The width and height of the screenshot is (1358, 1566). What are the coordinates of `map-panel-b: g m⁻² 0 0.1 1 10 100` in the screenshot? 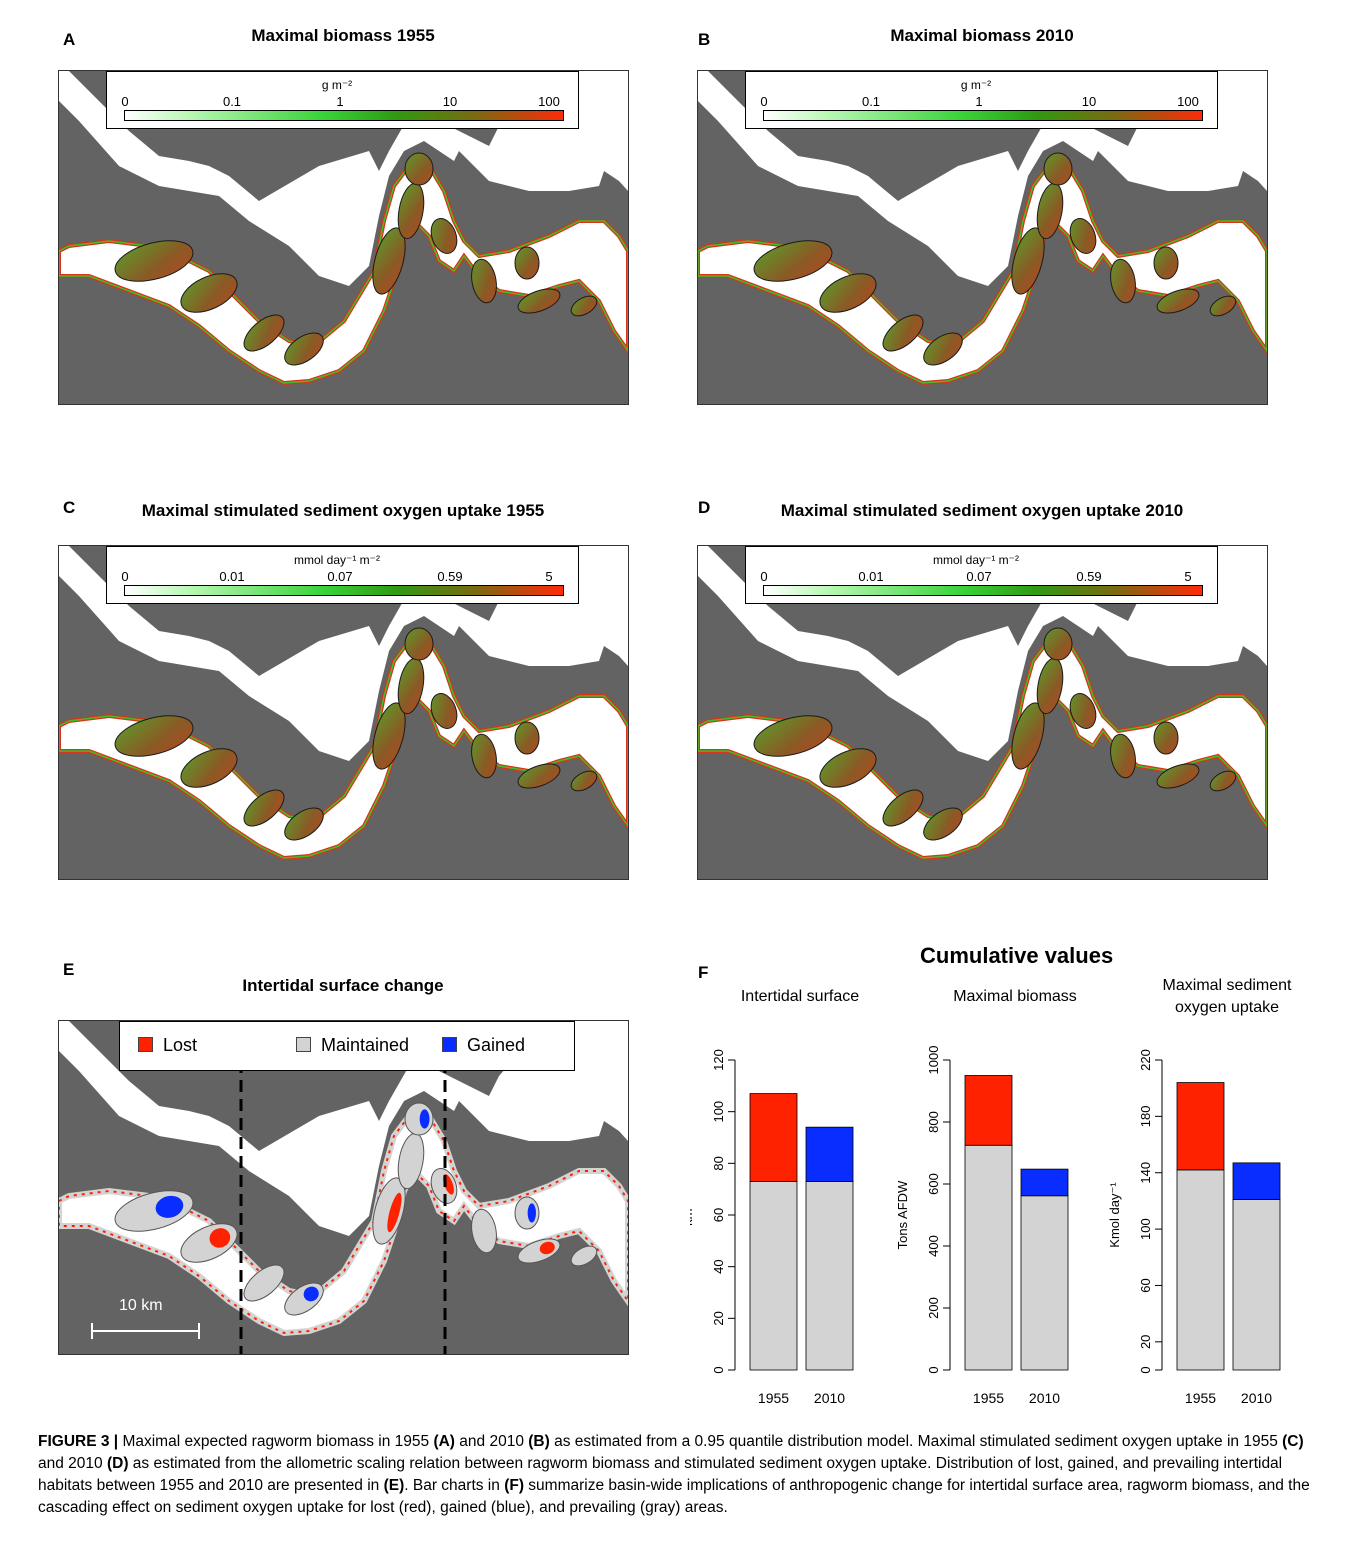 It's located at (982, 237).